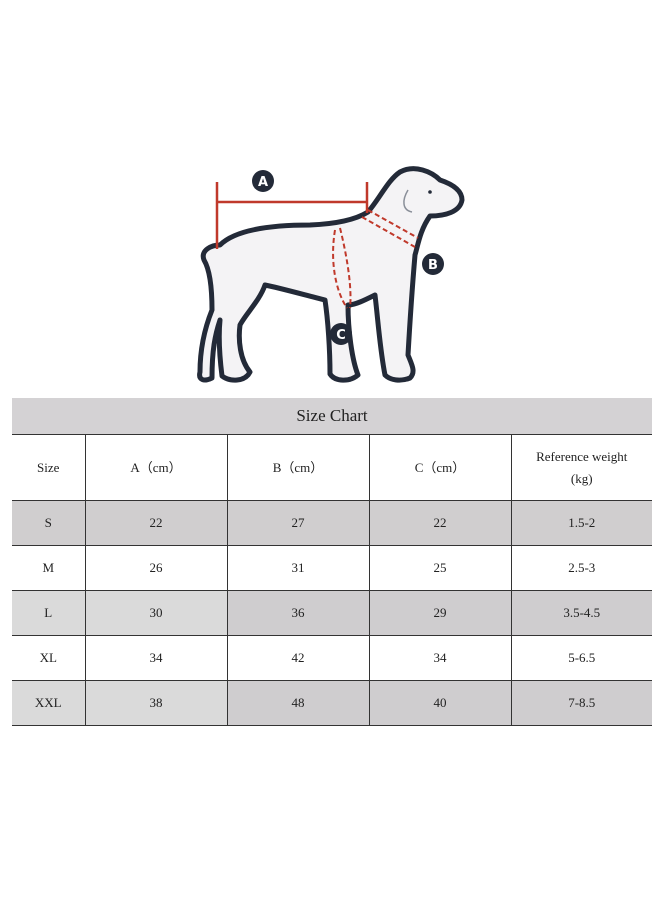 Image resolution: width=660 pixels, height=900 pixels. Describe the element at coordinates (297, 613) in the screenshot. I see `cell-b: 36` at that location.